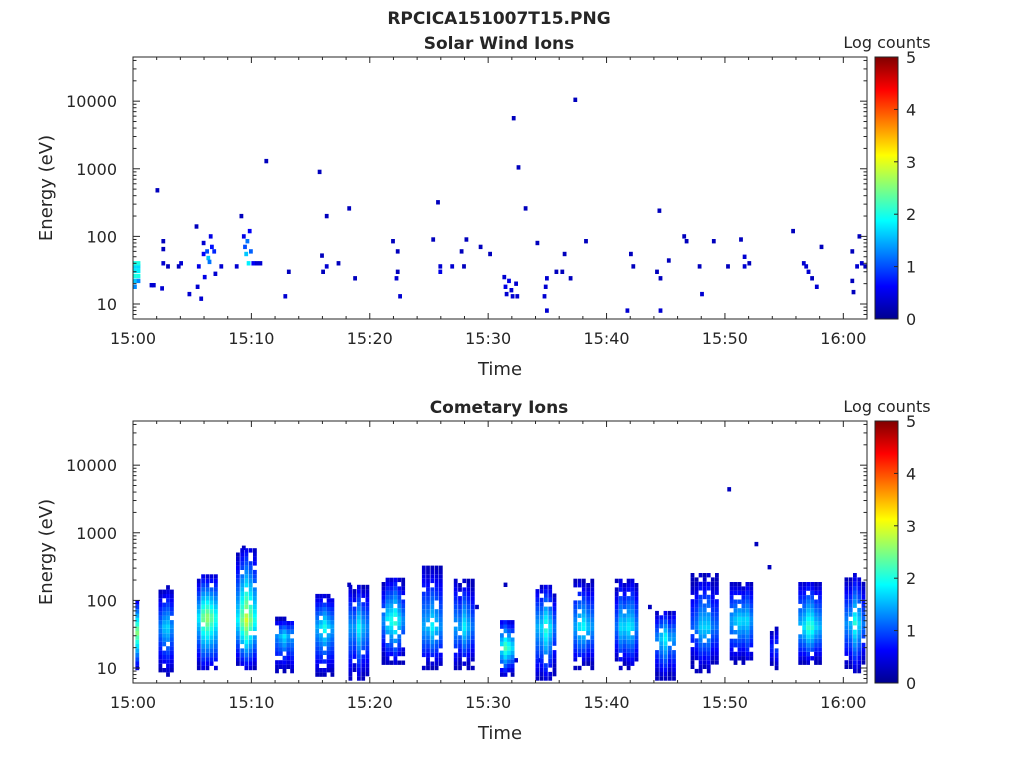  I want to click on figure-title: RPCICA151007T15.PNG, so click(498, 19).